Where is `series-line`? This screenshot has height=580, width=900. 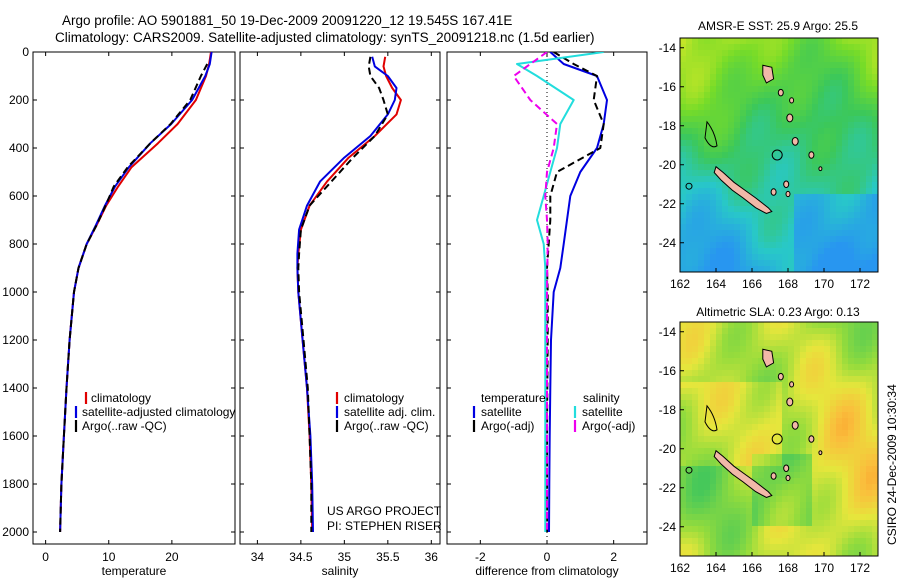 series-line is located at coordinates (343, 294).